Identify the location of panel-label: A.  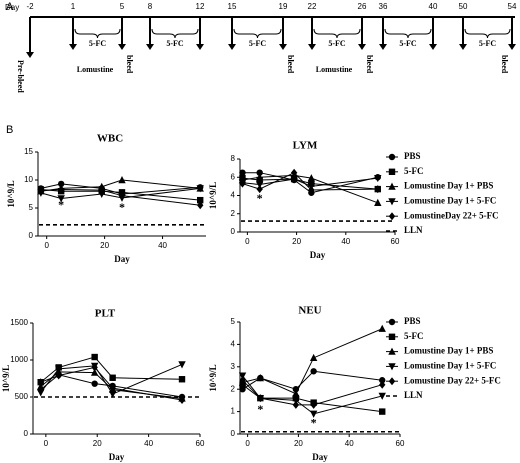
(10, 7).